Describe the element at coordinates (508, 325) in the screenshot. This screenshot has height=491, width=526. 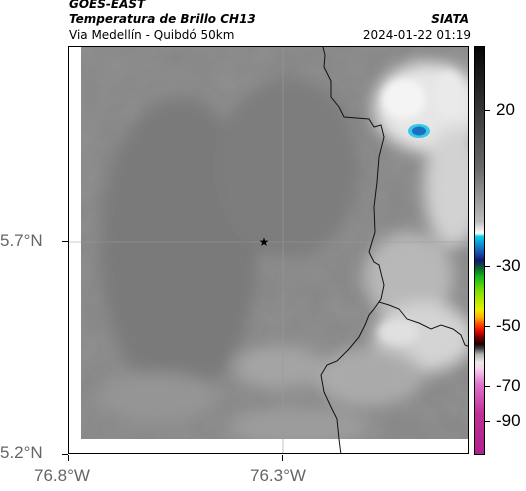
I see `colorbar-label-minus50: -50` at that location.